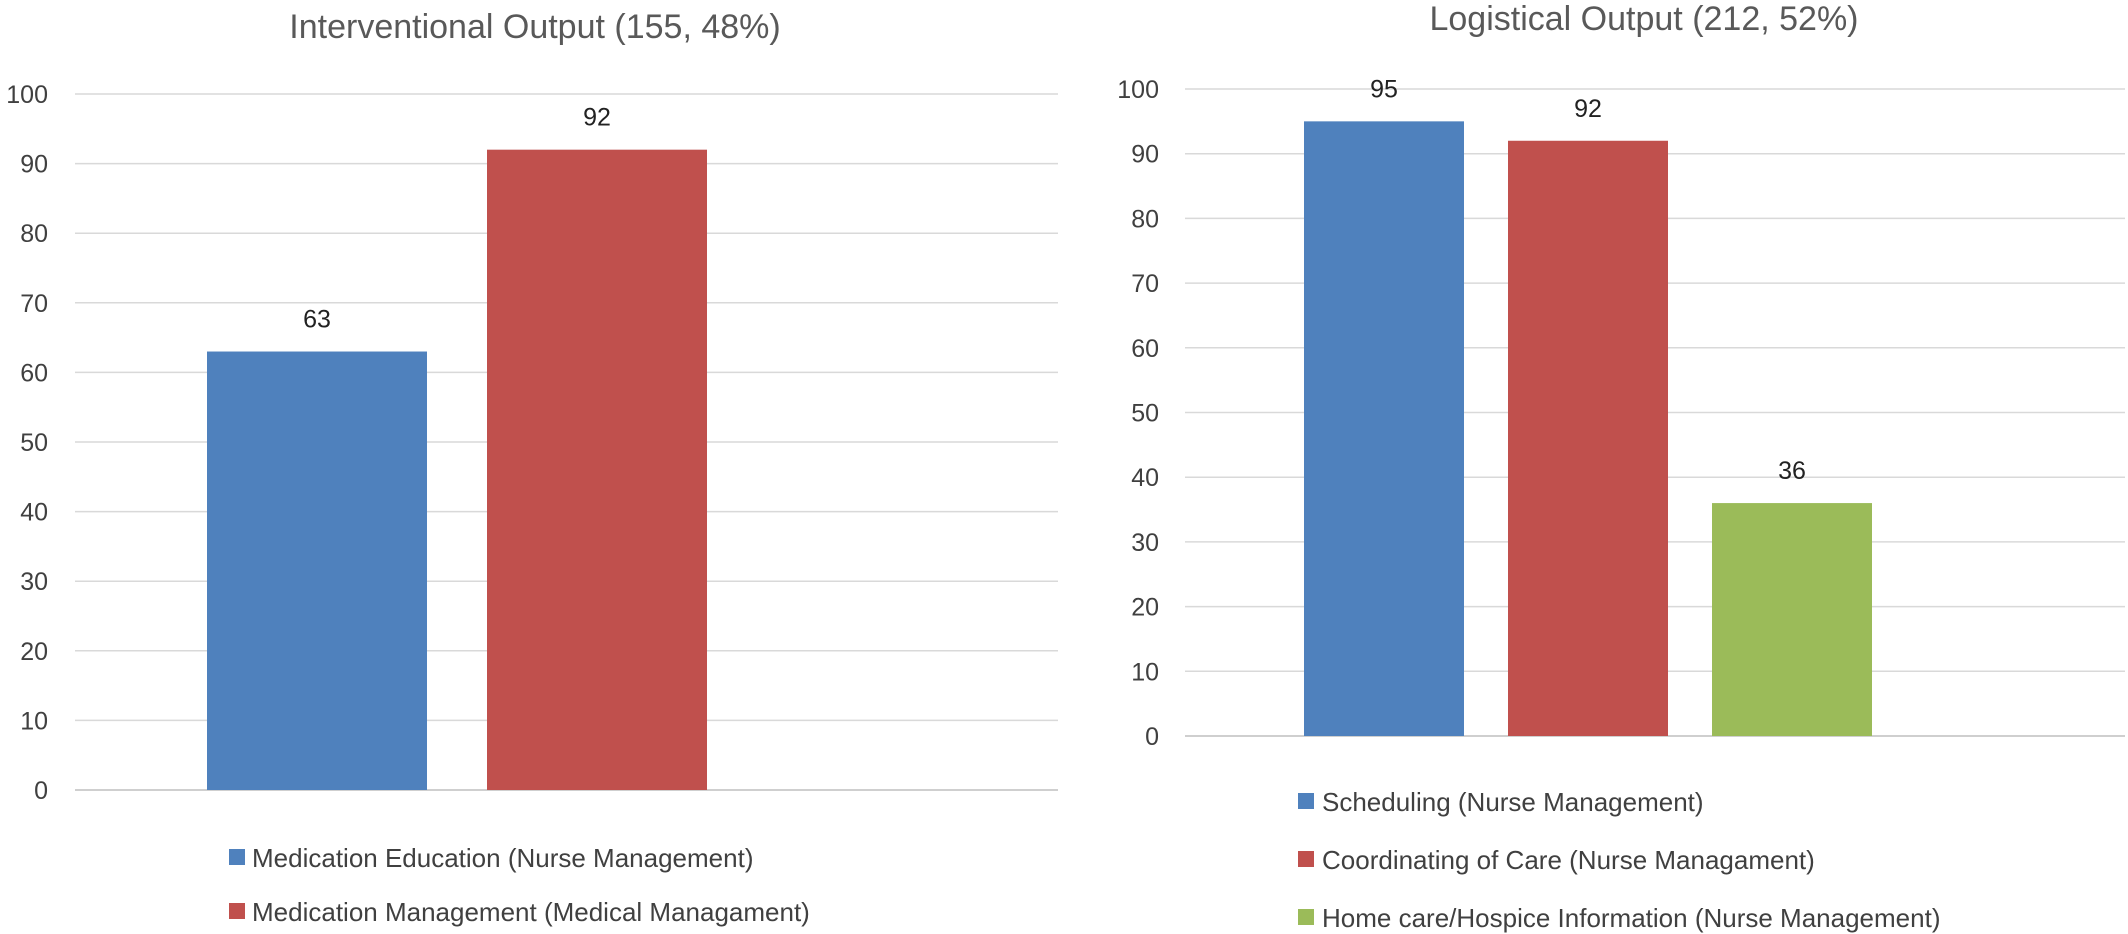  What do you see at coordinates (534, 27) in the screenshot?
I see `chart-title: Interventional Output (155, 48%)` at bounding box center [534, 27].